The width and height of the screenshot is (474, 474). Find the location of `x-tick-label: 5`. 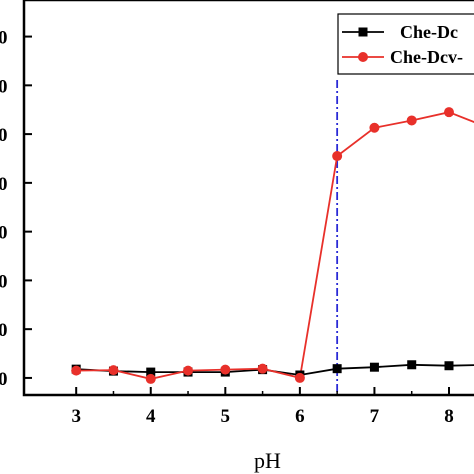

x-tick-label: 5 is located at coordinates (226, 416).